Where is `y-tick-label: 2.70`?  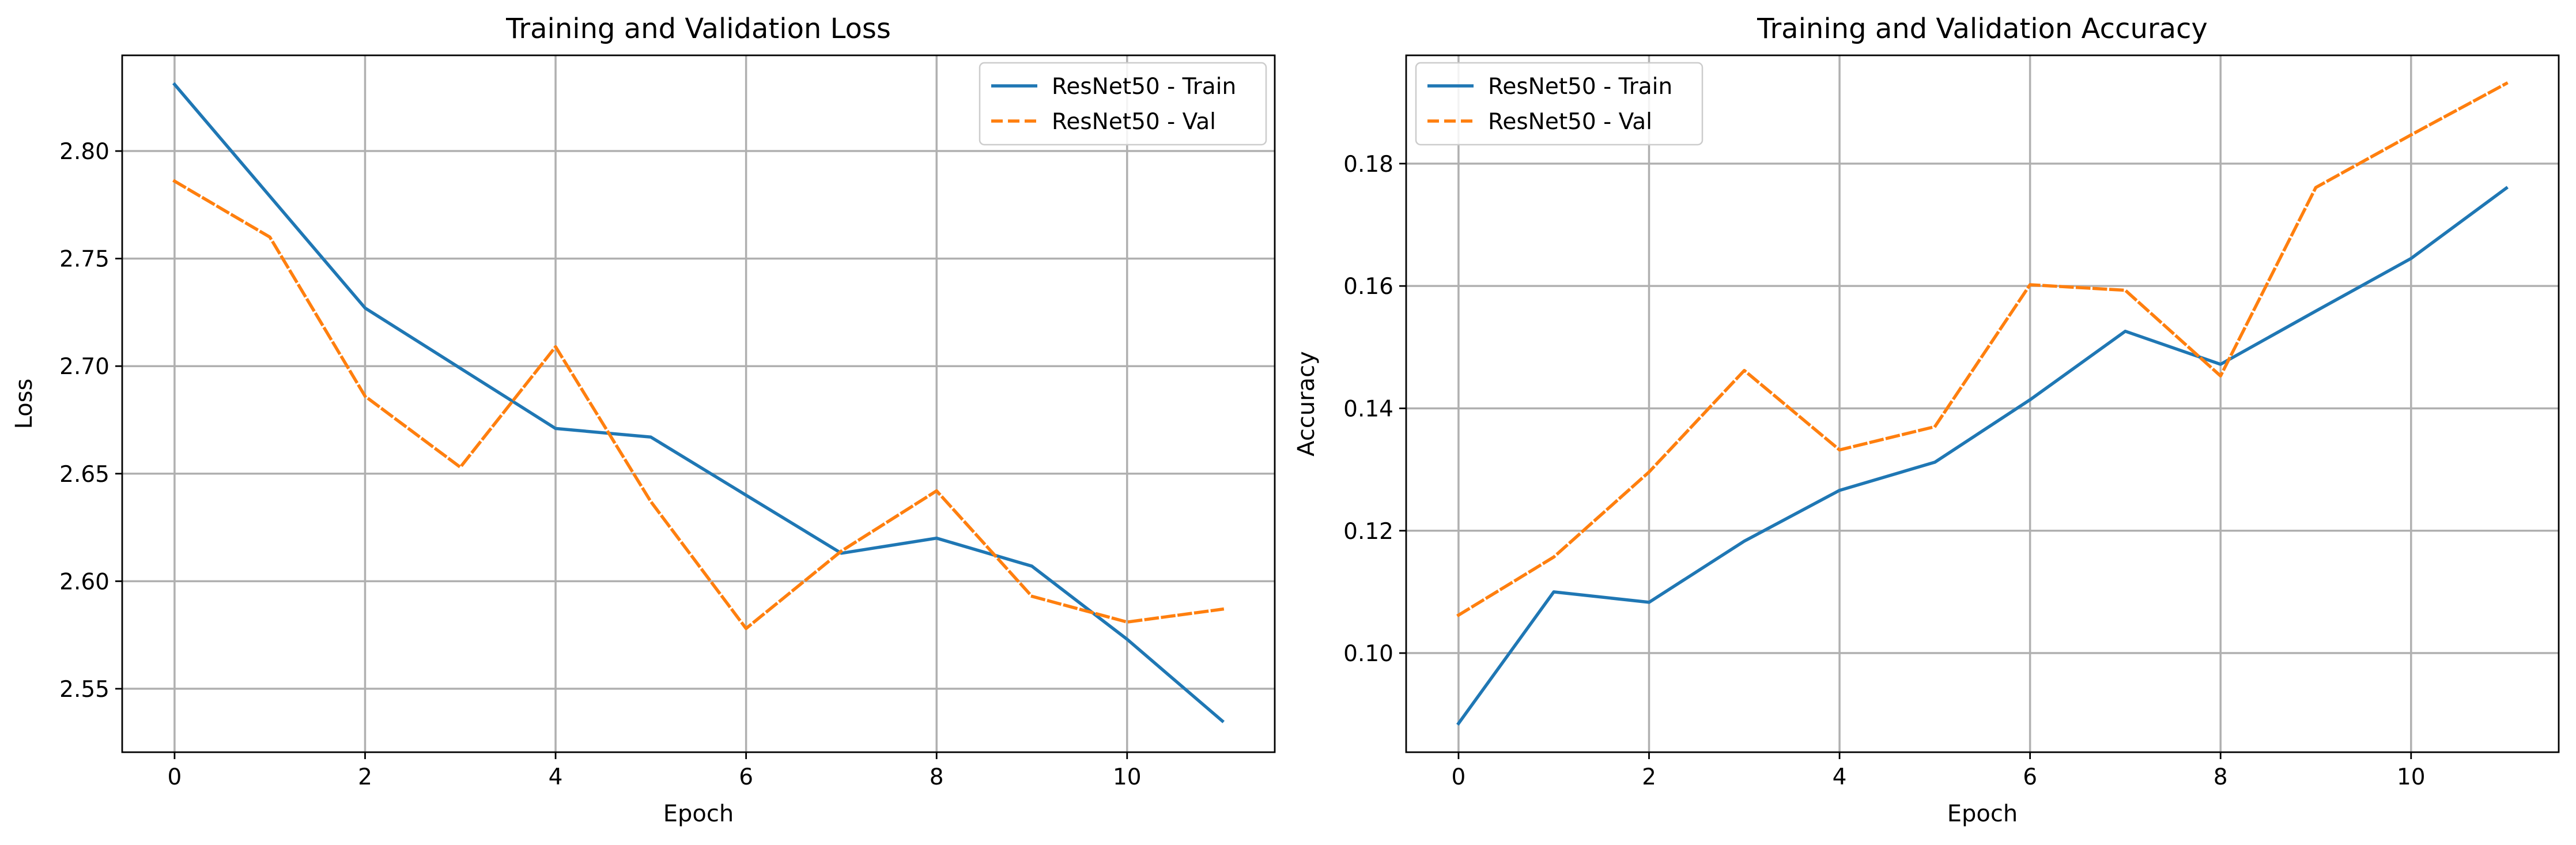
y-tick-label: 2.70 is located at coordinates (84, 367).